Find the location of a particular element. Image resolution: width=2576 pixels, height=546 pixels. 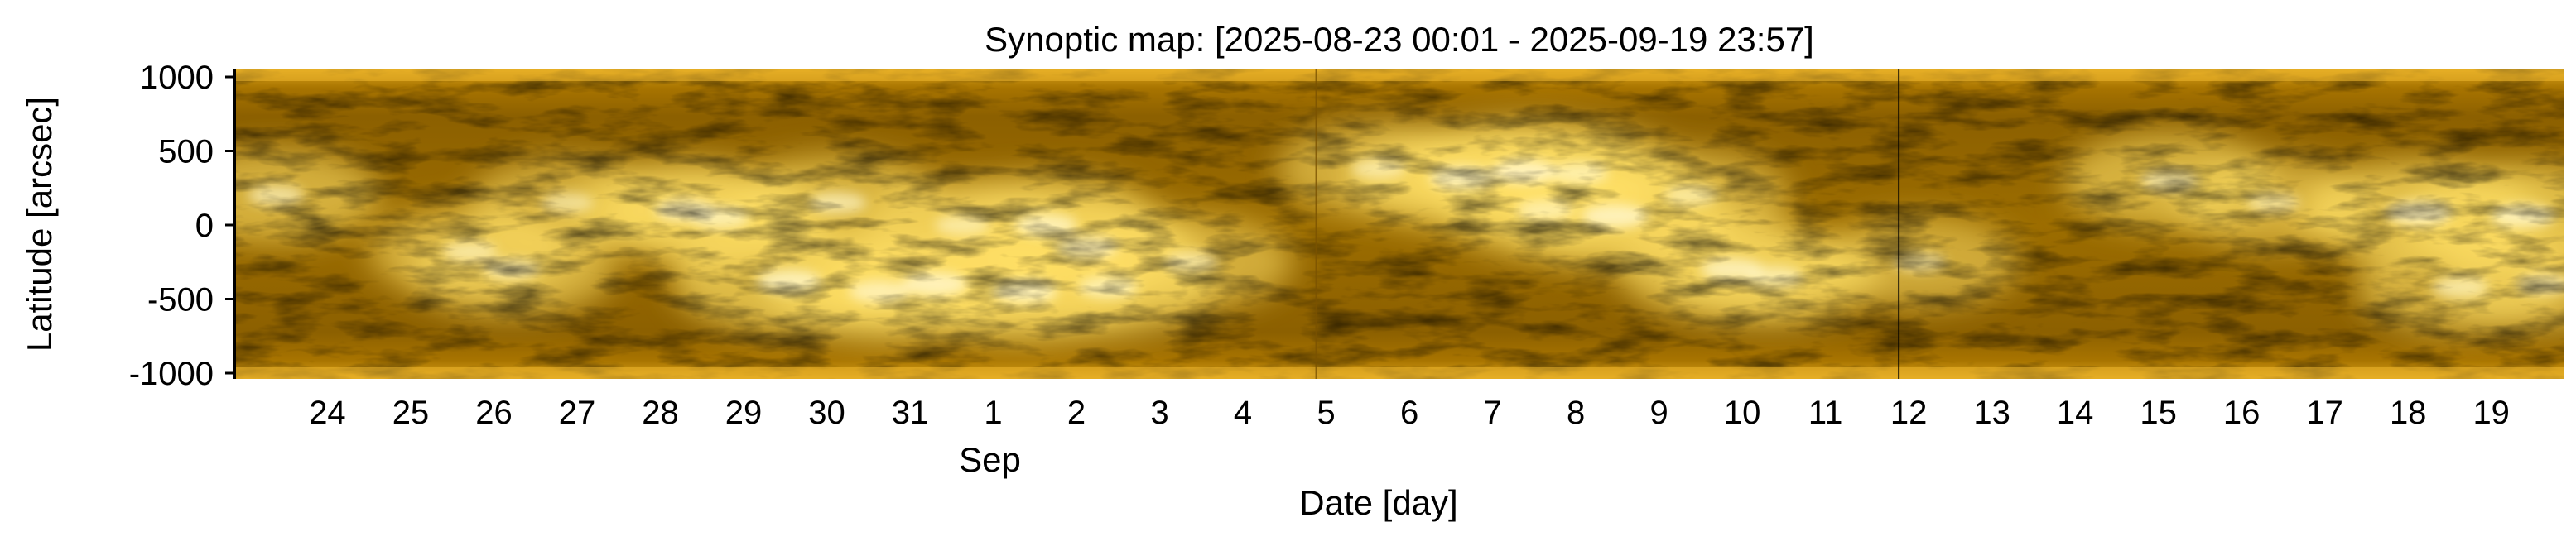

x-tick-label: 6 is located at coordinates (1409, 413).